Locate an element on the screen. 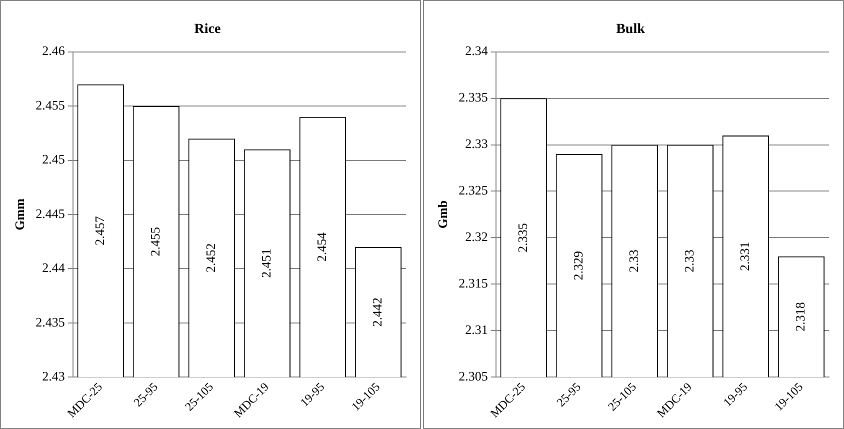 This screenshot has width=844, height=429. data-label: 2.457 is located at coordinates (100, 231).